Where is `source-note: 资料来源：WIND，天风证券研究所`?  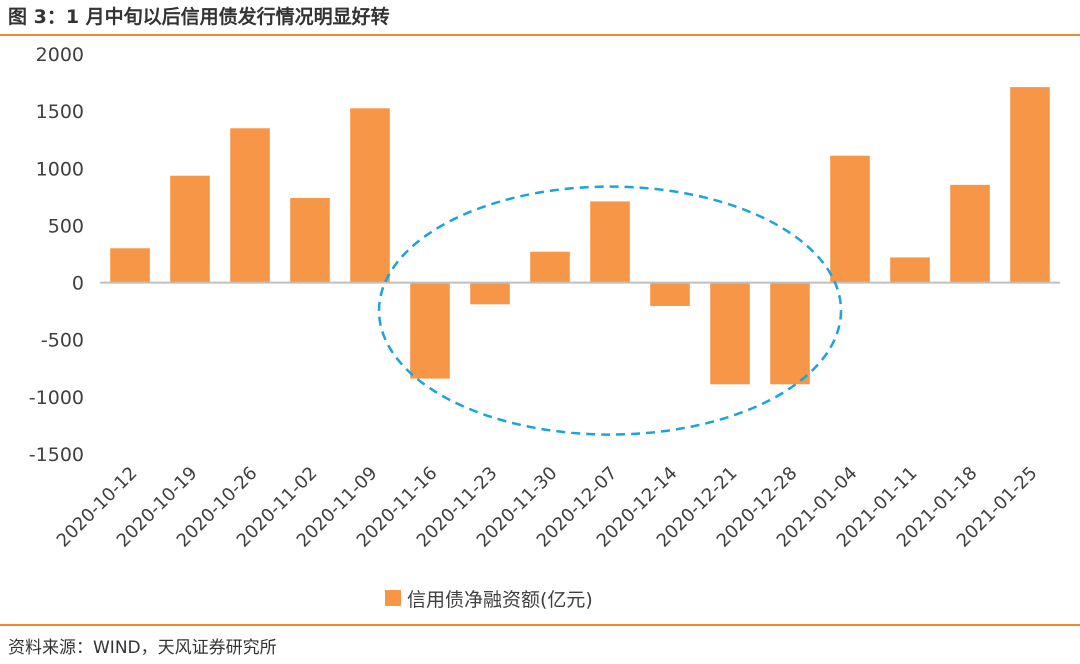 source-note: 资料来源：WIND，天风证券研究所 is located at coordinates (142, 648).